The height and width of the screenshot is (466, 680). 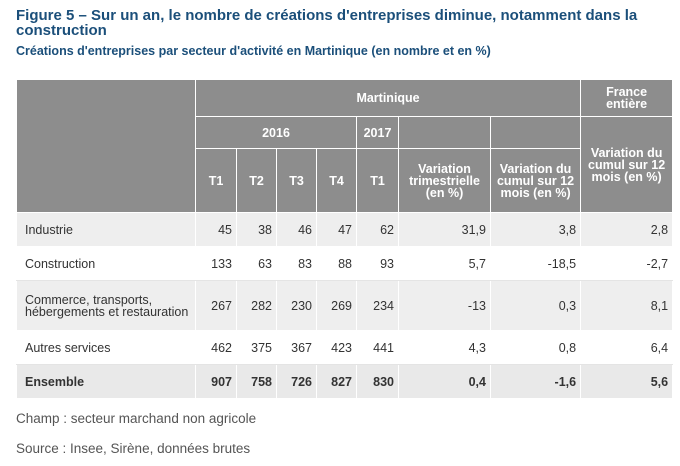 What do you see at coordinates (535, 132) in the screenshot?
I see `header-blank-cumul` at bounding box center [535, 132].